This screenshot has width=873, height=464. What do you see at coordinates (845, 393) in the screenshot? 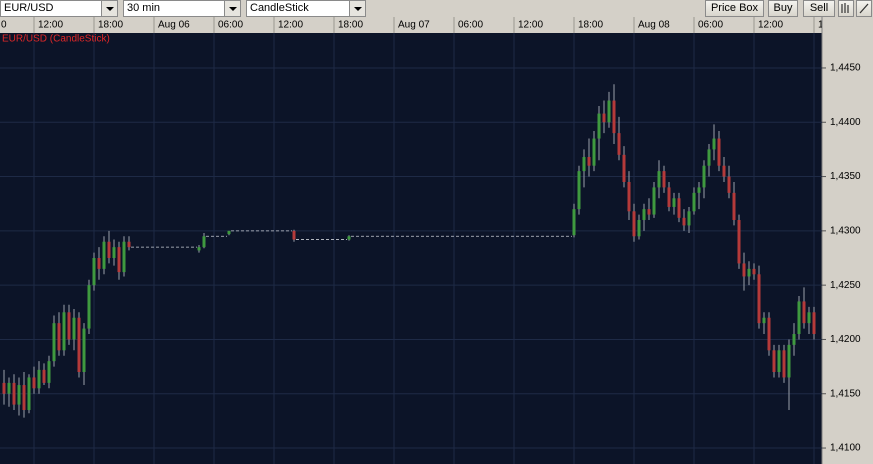
I see `y-tick-label: 1,4150` at bounding box center [845, 393].